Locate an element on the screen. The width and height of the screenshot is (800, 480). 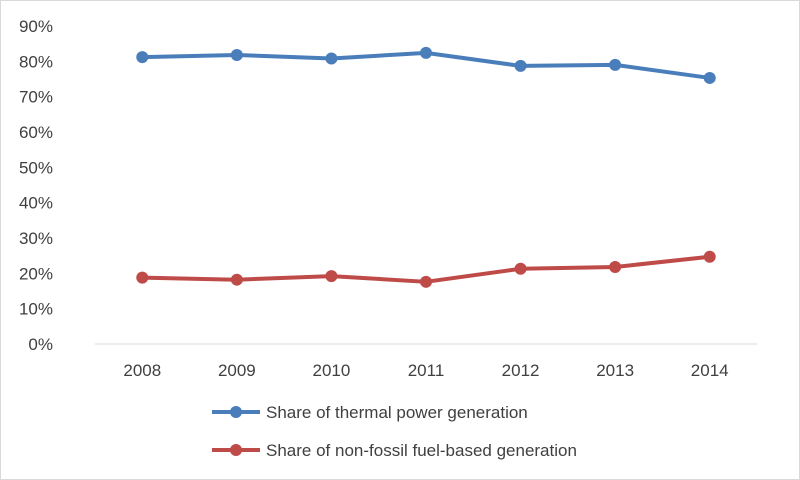
x-tick-label: 2012 is located at coordinates (521, 370).